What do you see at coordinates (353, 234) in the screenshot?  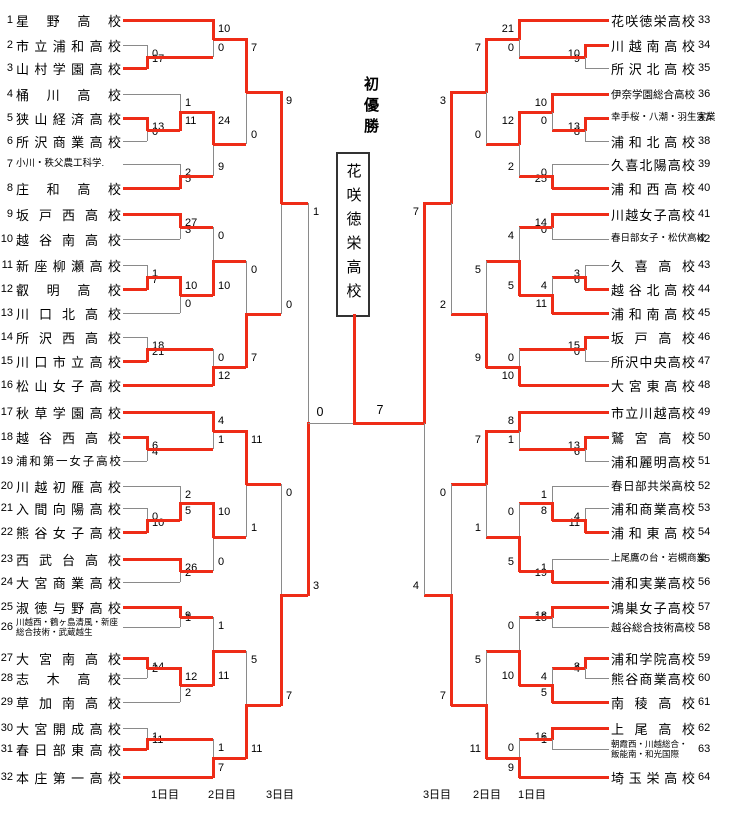 I see `champion-box: 花咲徳栄高校` at bounding box center [353, 234].